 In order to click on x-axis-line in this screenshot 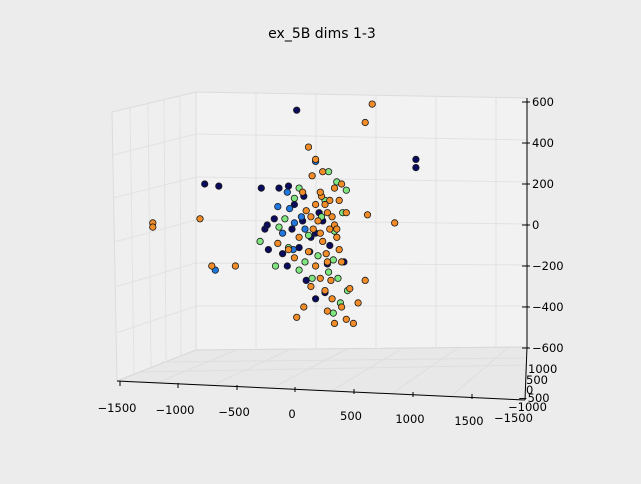, I will do `click(321, 390)`.